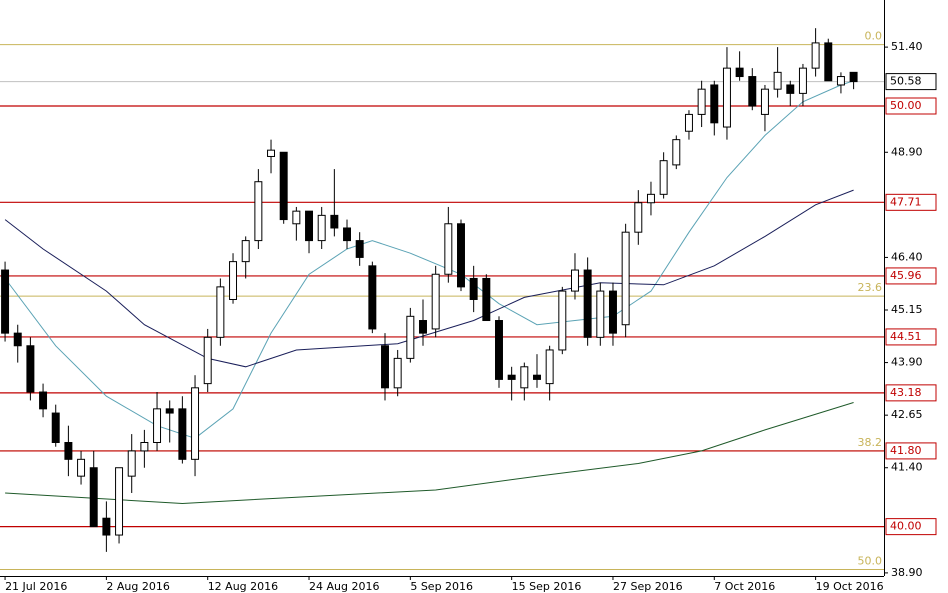  I want to click on y-tick-label: 38.90, so click(907, 572).